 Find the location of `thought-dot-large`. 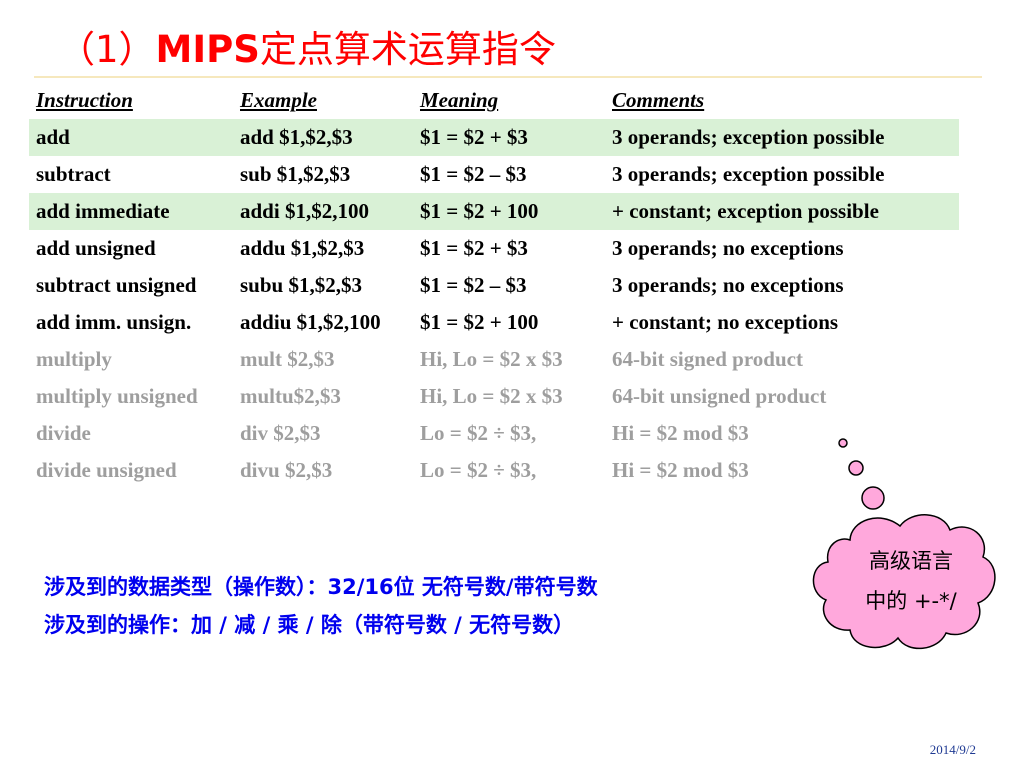

thought-dot-large is located at coordinates (873, 498).